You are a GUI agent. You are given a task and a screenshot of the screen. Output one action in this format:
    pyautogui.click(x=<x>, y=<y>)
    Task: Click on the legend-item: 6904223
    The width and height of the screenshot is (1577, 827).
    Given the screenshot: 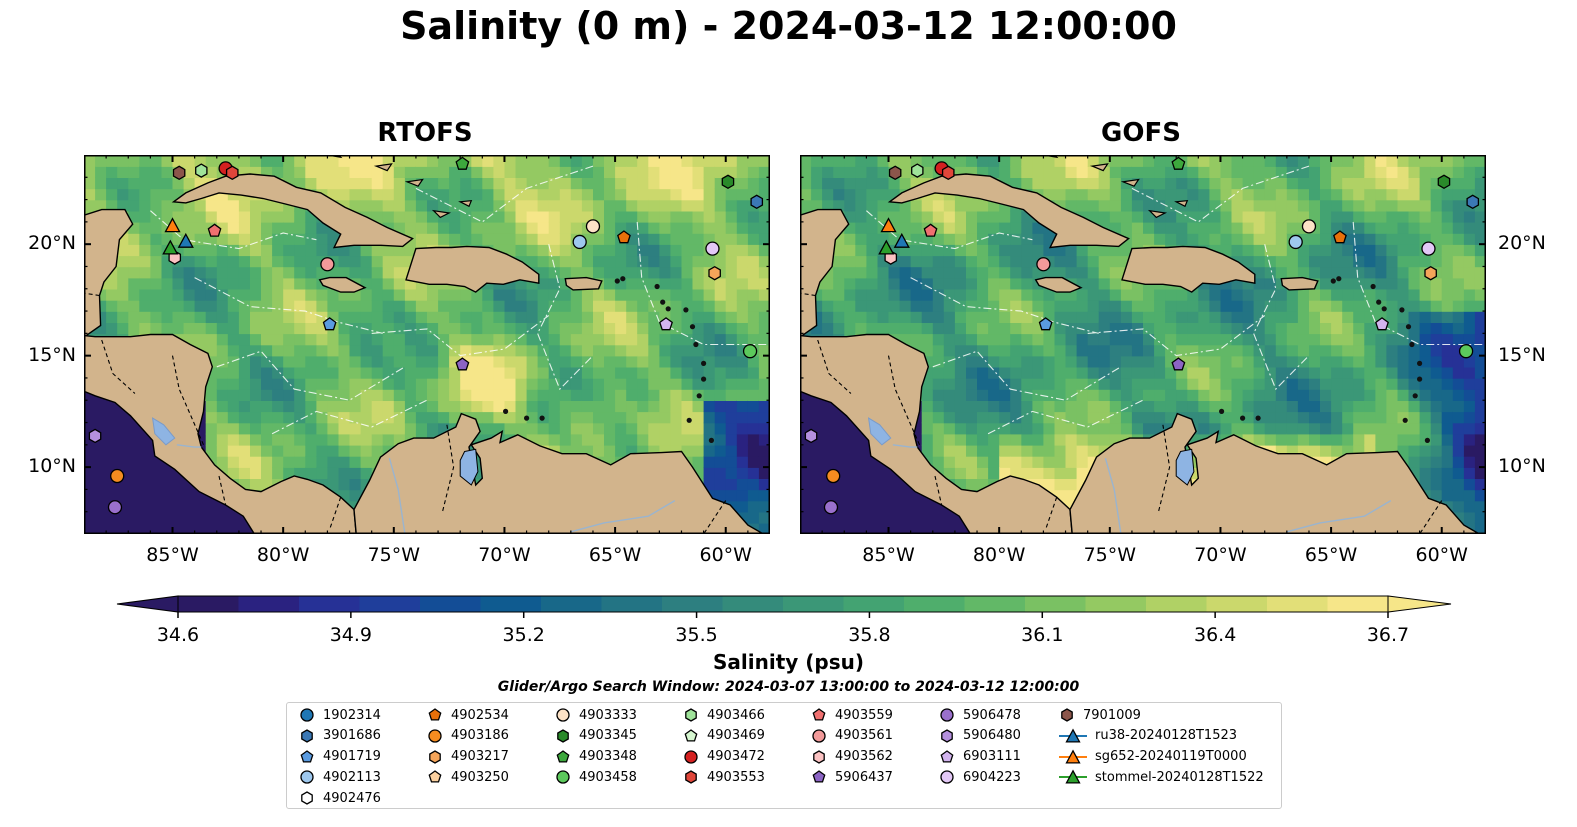 What is the action you would take?
    pyautogui.click(x=980, y=777)
    